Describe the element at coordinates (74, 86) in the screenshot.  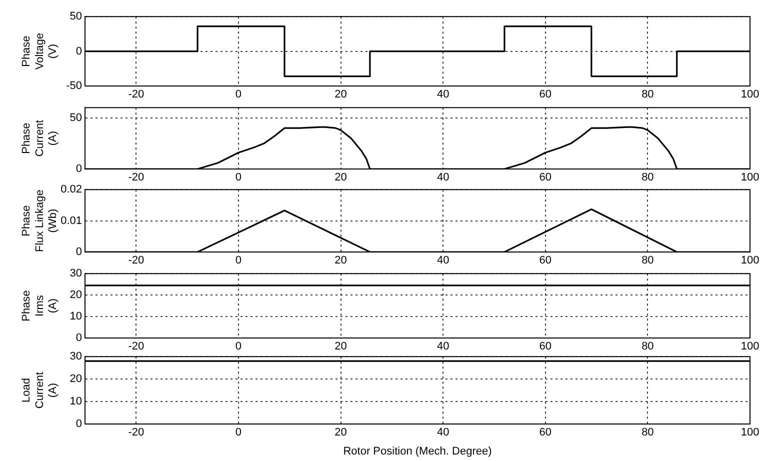
I see `y-tick-label: -50` at that location.